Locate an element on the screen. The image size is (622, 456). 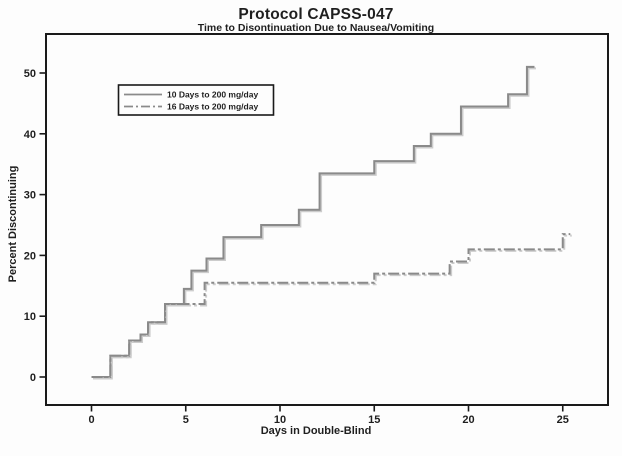
y-tick-label: 10 is located at coordinates (30, 317).